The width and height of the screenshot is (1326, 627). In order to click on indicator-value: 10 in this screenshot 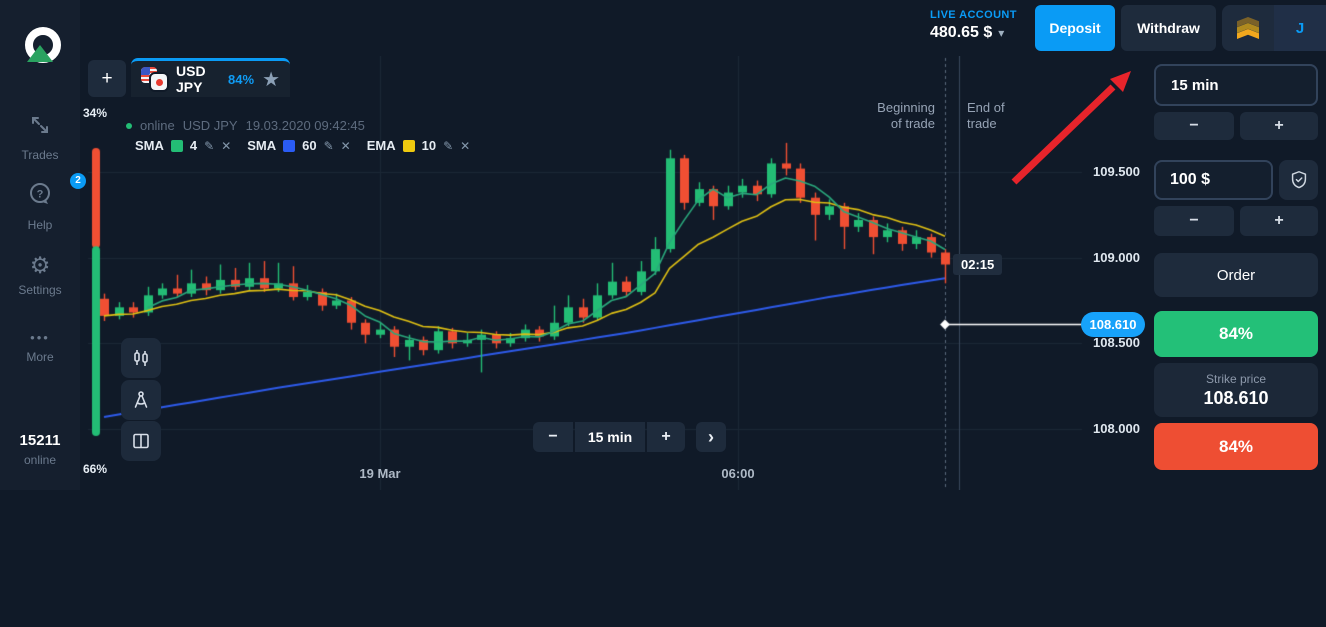, I will do `click(429, 145)`.